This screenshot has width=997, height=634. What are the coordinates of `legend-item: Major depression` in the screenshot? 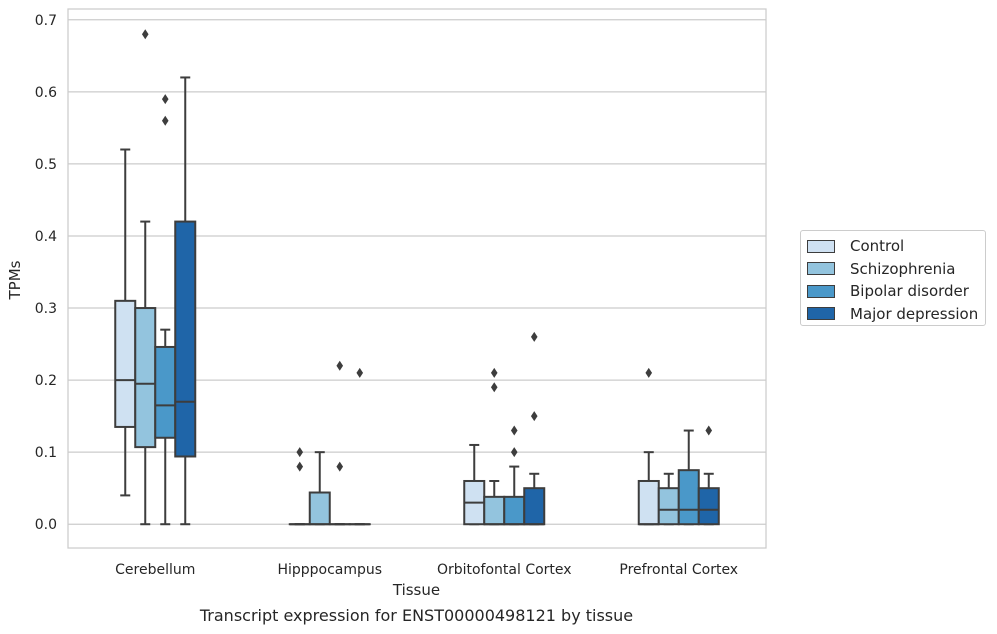 It's located at (896, 314).